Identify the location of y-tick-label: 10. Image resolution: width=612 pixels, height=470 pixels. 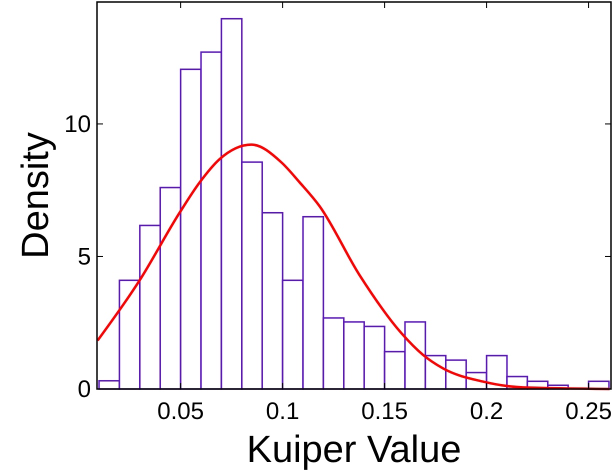
(77, 124).